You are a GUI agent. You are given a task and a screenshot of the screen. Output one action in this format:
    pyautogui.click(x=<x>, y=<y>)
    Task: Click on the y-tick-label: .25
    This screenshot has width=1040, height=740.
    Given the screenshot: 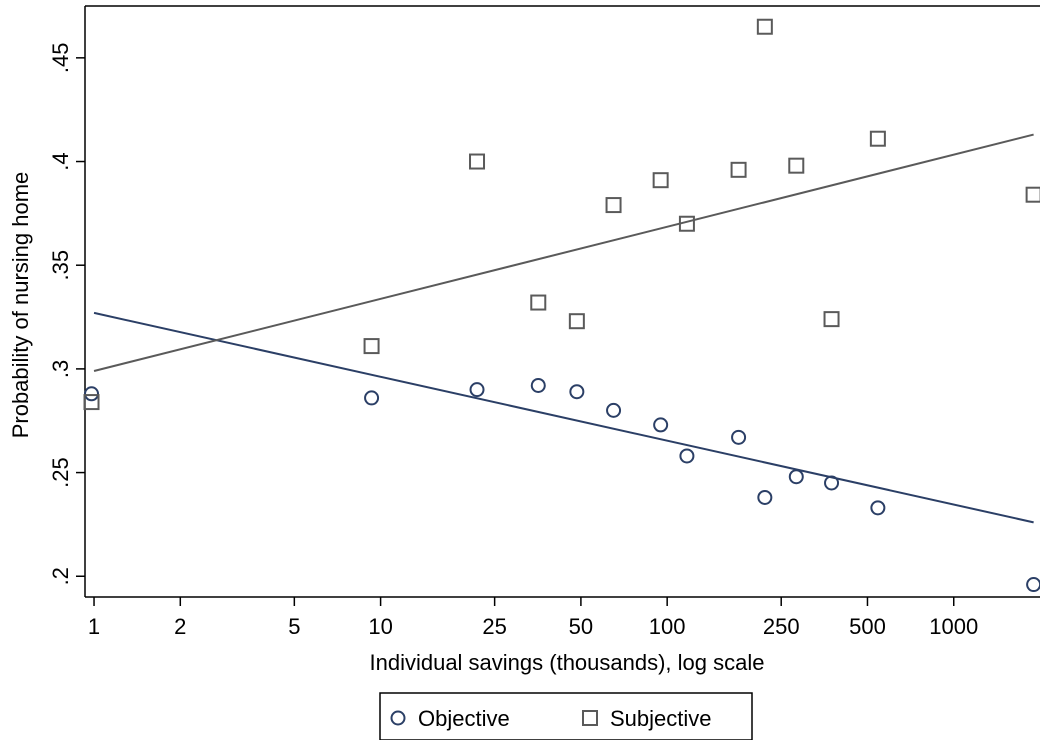 What is the action you would take?
    pyautogui.click(x=60, y=472)
    